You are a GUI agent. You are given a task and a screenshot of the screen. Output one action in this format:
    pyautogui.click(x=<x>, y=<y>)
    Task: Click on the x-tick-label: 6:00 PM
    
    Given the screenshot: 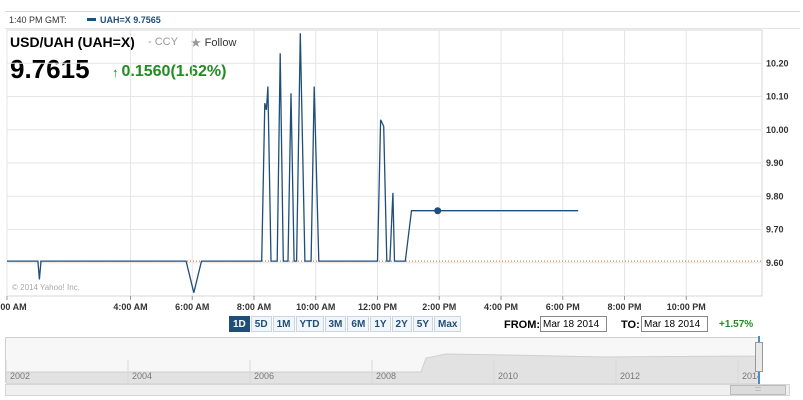 What is the action you would take?
    pyautogui.click(x=563, y=307)
    